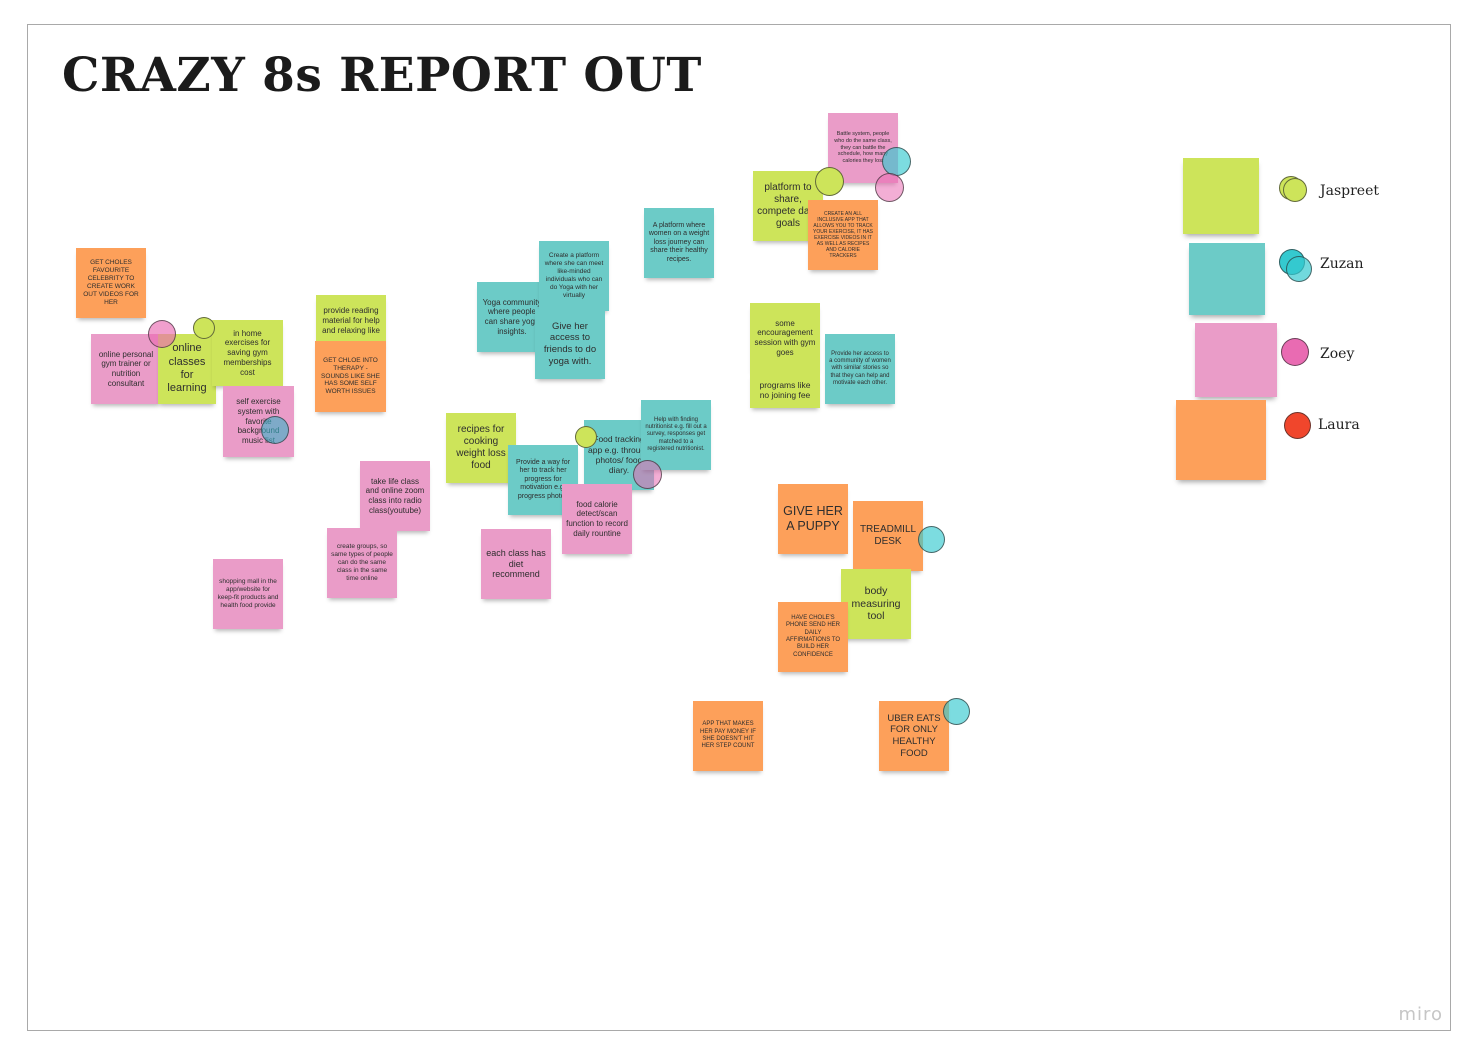  What do you see at coordinates (888, 536) in the screenshot?
I see `sticky-note: TREADMILL DESK` at bounding box center [888, 536].